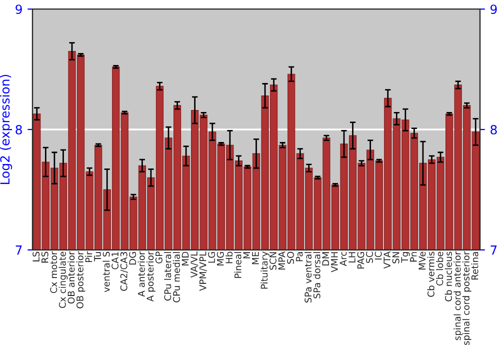  I want to click on x-tick-label: ME, so click(255, 258).